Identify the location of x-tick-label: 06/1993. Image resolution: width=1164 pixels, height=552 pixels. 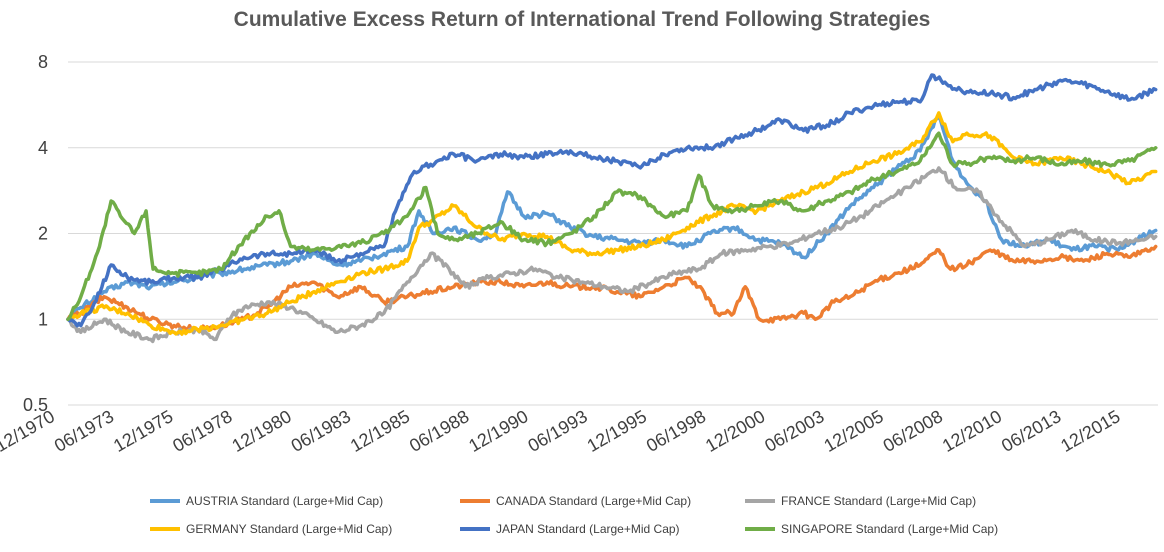
(557, 431).